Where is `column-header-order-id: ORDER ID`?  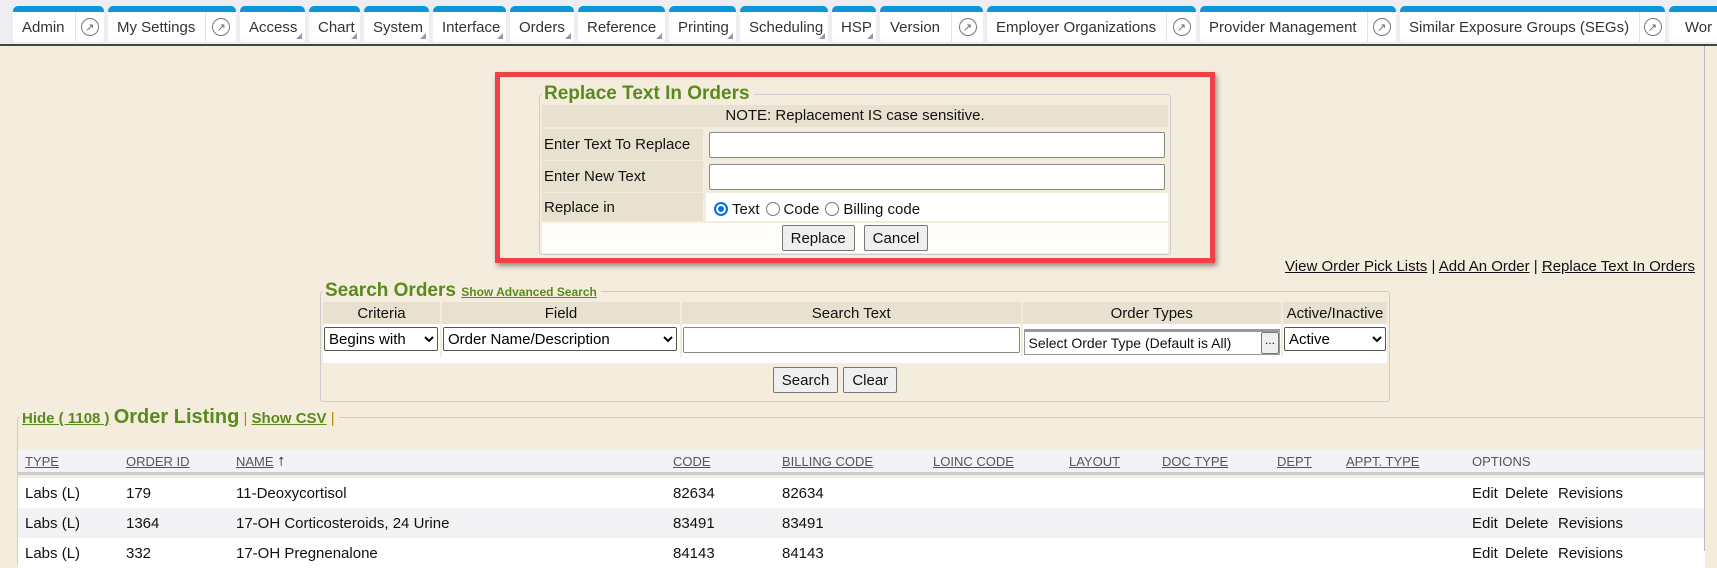 column-header-order-id: ORDER ID is located at coordinates (158, 461).